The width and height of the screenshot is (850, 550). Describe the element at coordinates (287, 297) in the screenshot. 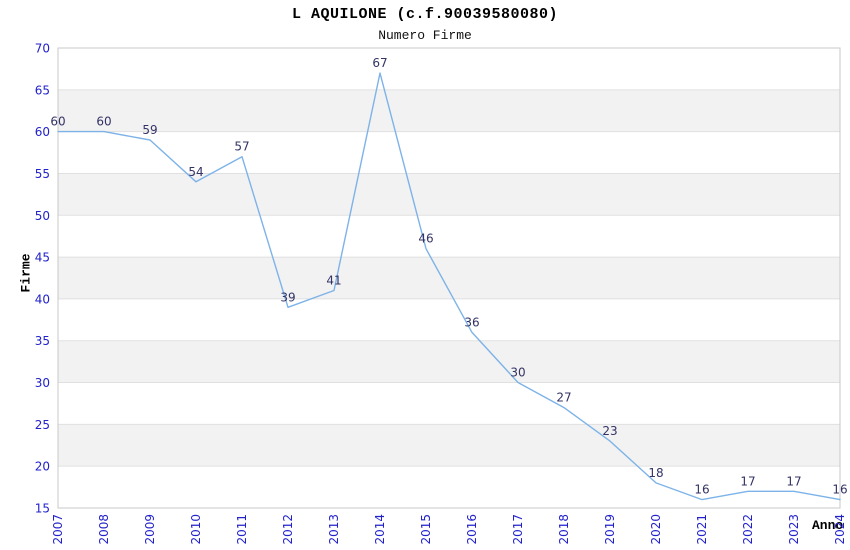

I see `point-label: 39` at that location.